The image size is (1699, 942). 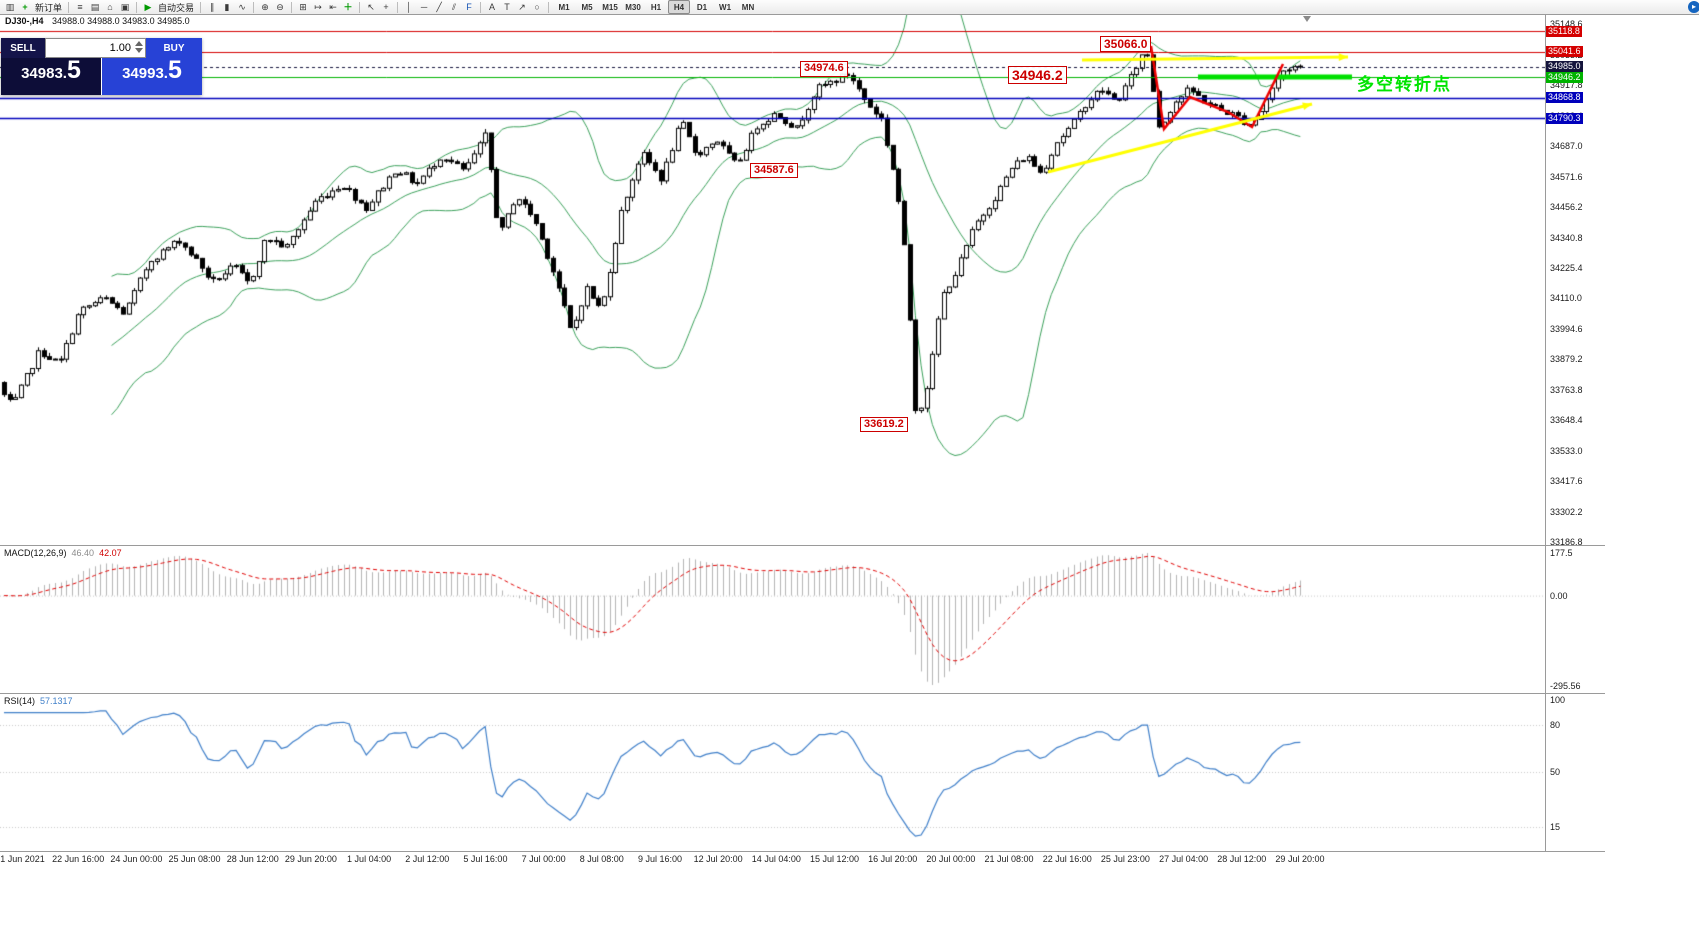 What do you see at coordinates (679, 7) in the screenshot?
I see `timeframe-button-h4: H4` at bounding box center [679, 7].